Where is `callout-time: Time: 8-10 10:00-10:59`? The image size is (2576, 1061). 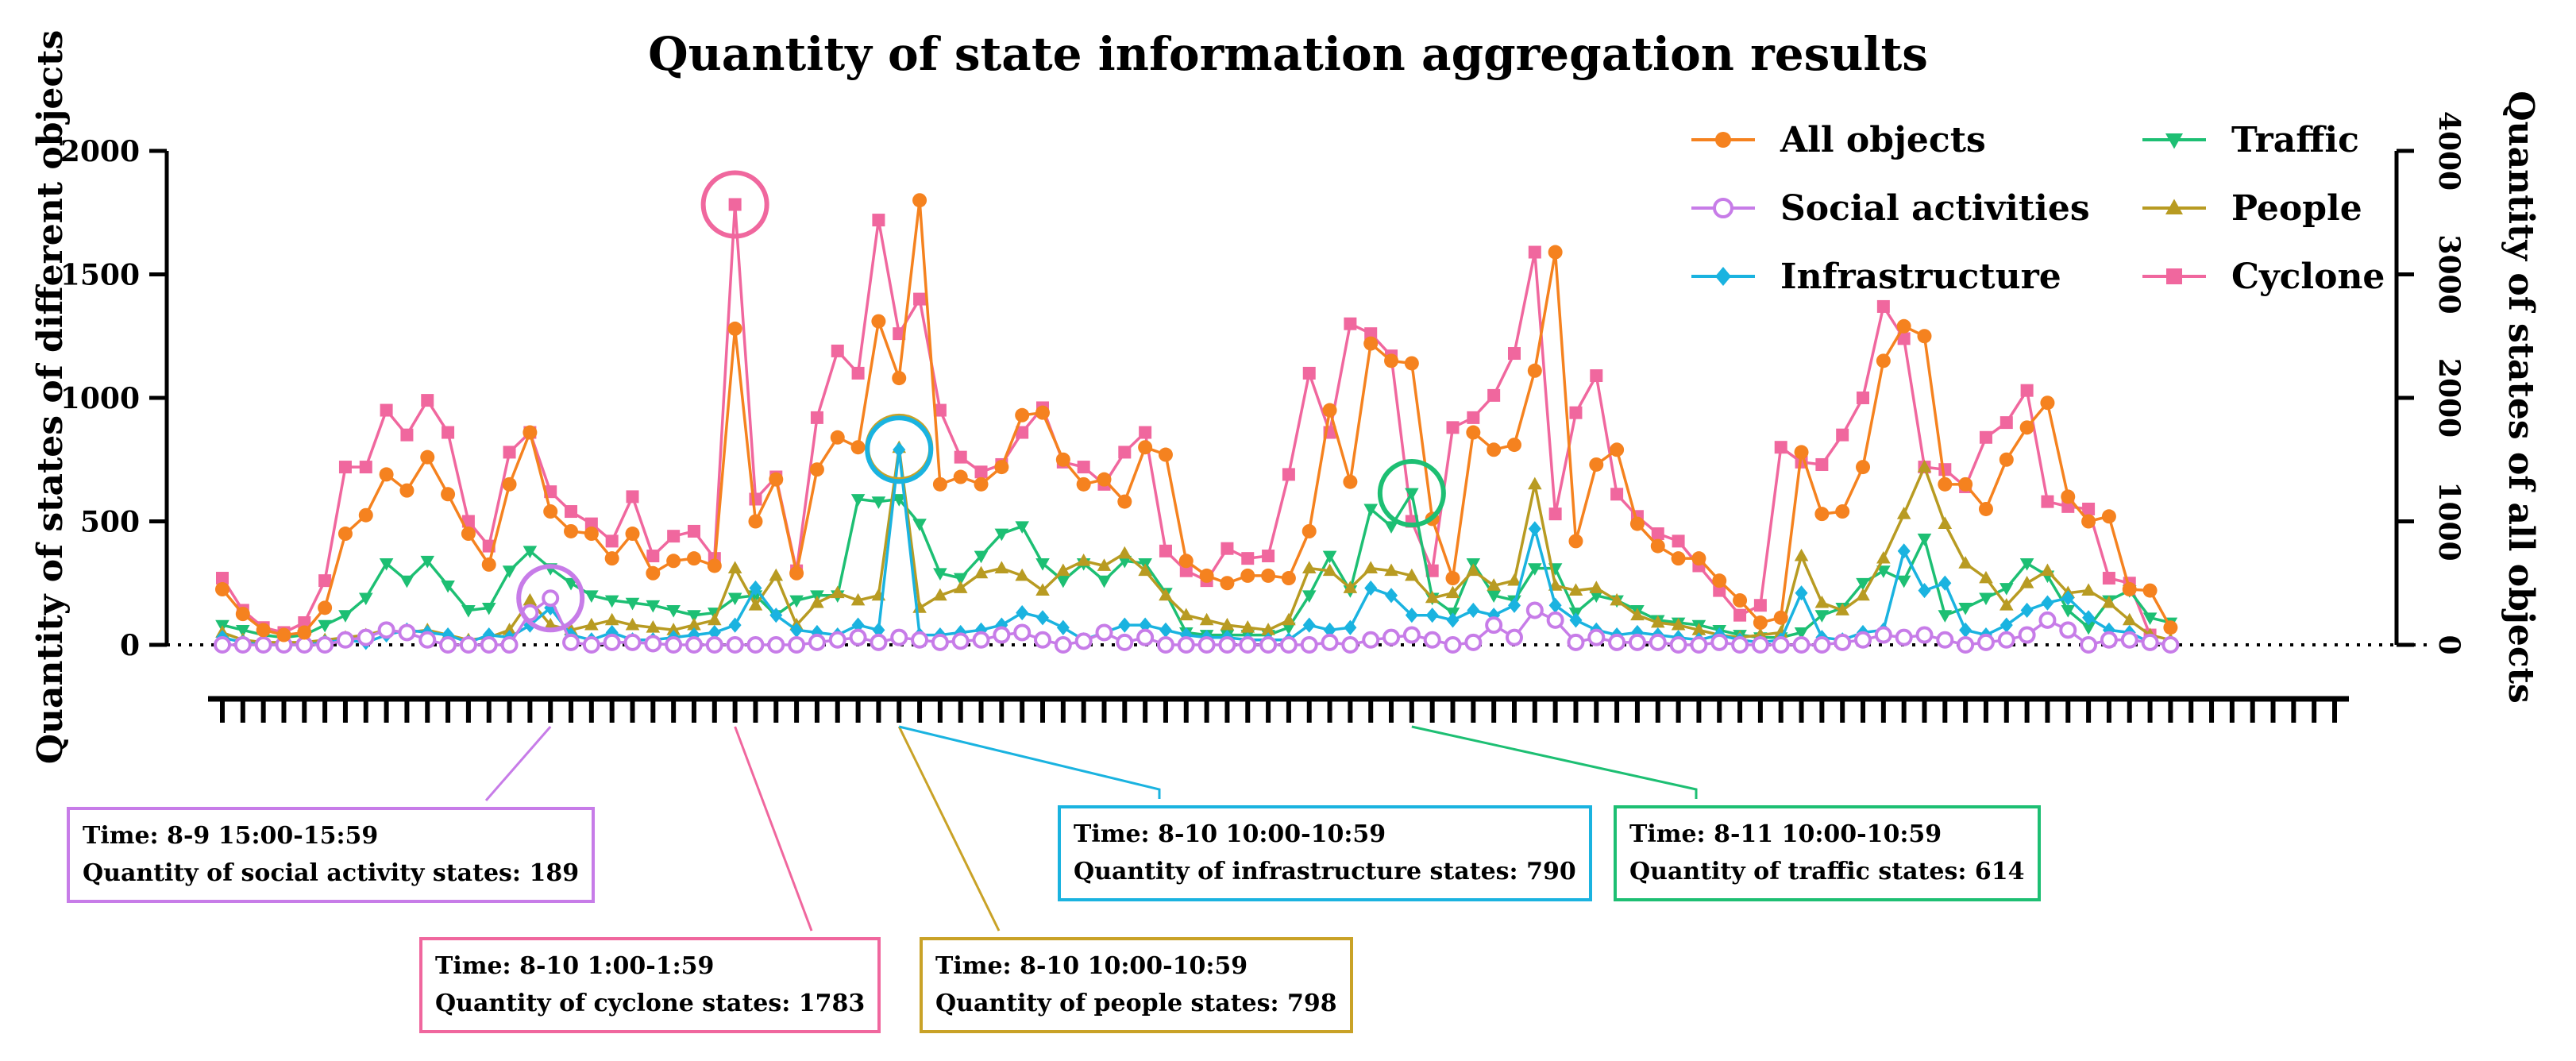 callout-time: Time: 8-10 10:00-10:59 is located at coordinates (1230, 834).